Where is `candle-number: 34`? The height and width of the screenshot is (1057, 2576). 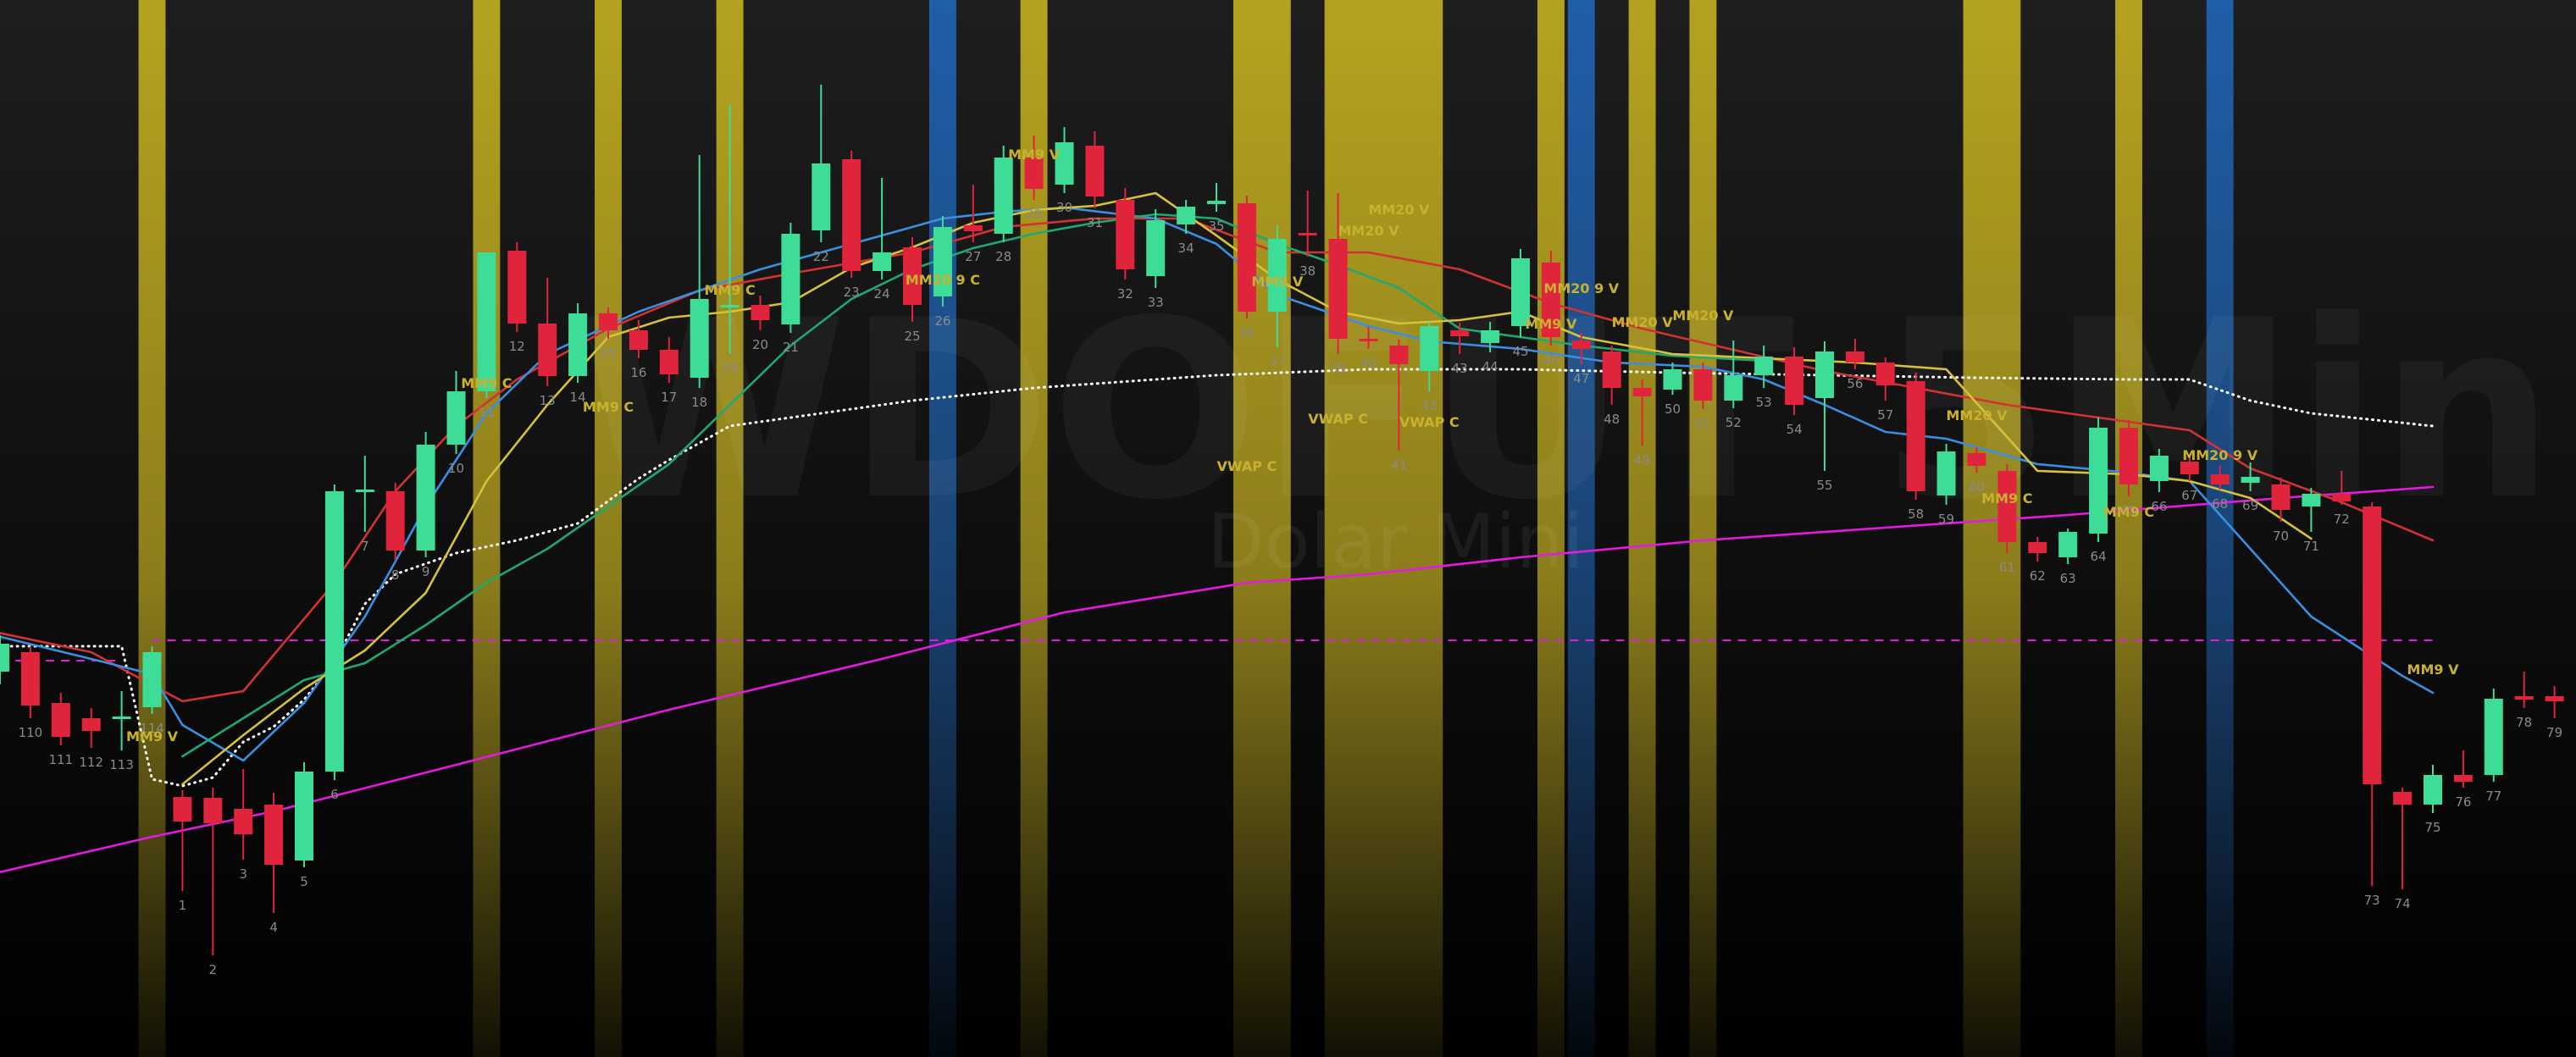 candle-number: 34 is located at coordinates (1186, 248).